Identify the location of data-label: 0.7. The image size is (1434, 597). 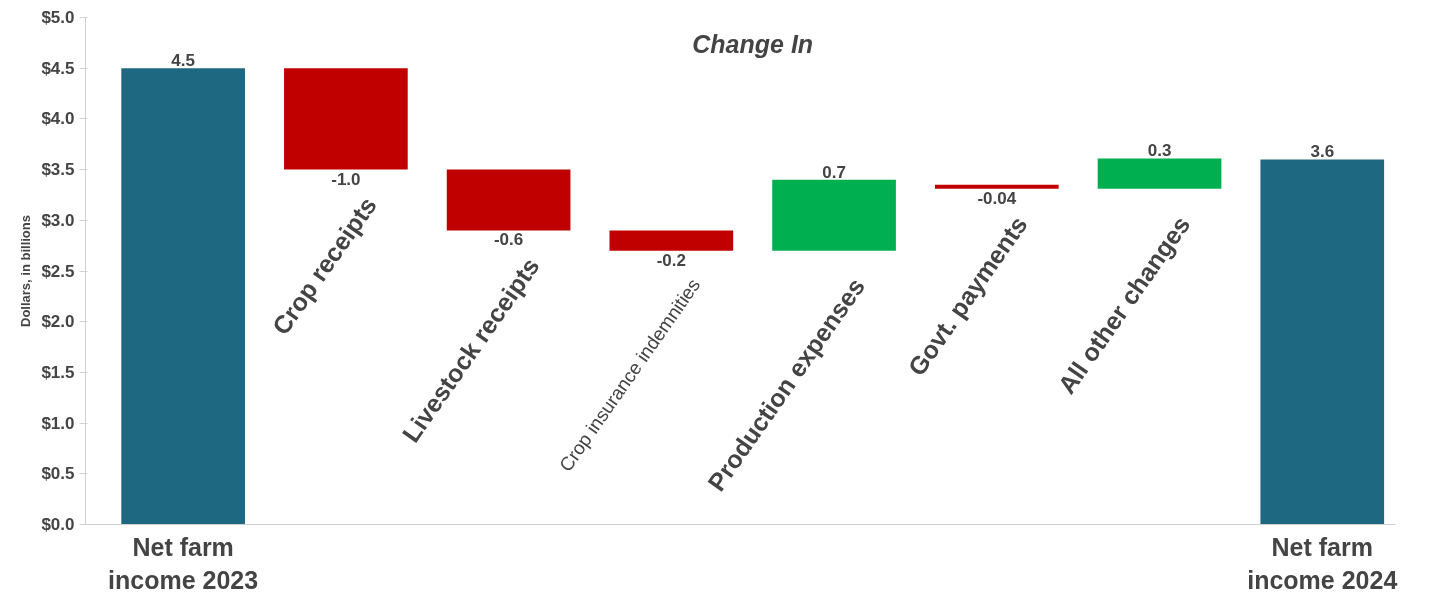
(834, 172).